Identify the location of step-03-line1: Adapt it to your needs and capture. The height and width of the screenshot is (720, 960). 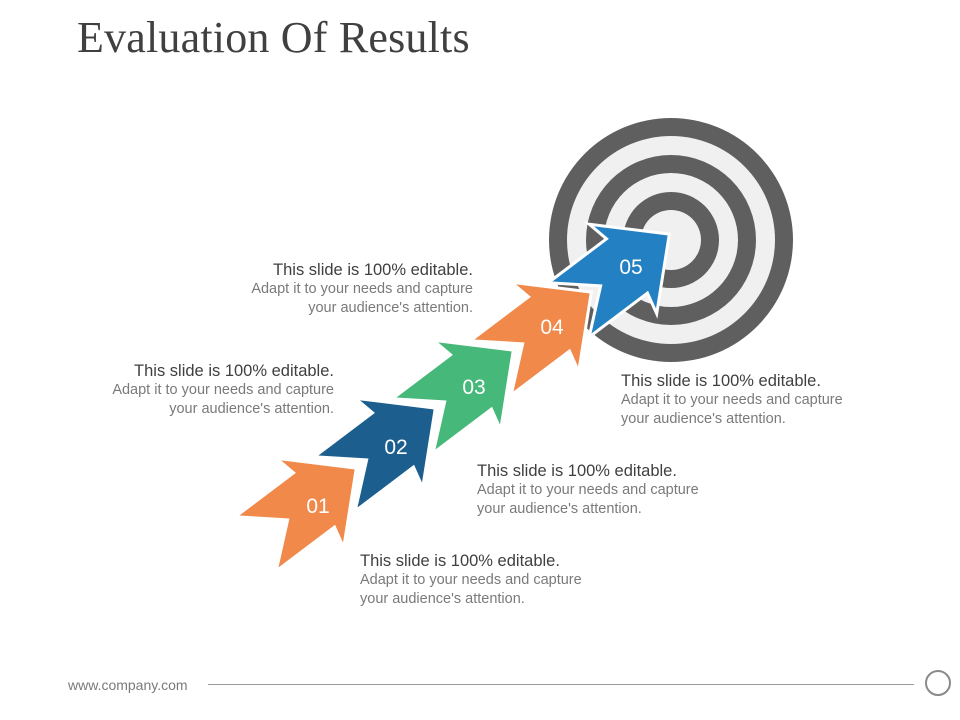
(588, 490).